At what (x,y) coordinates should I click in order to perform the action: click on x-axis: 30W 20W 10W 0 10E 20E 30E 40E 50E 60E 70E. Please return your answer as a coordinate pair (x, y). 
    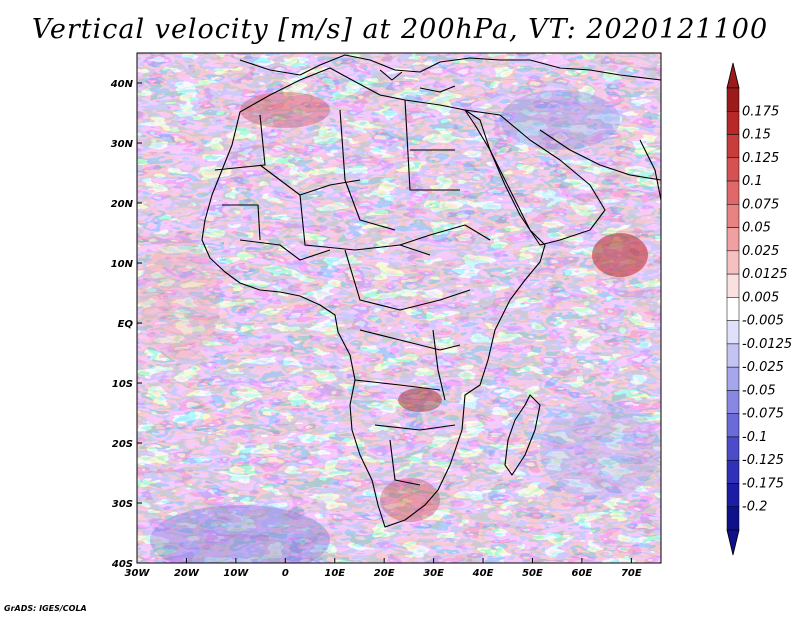
    Looking at the image, I should click on (383, 568).